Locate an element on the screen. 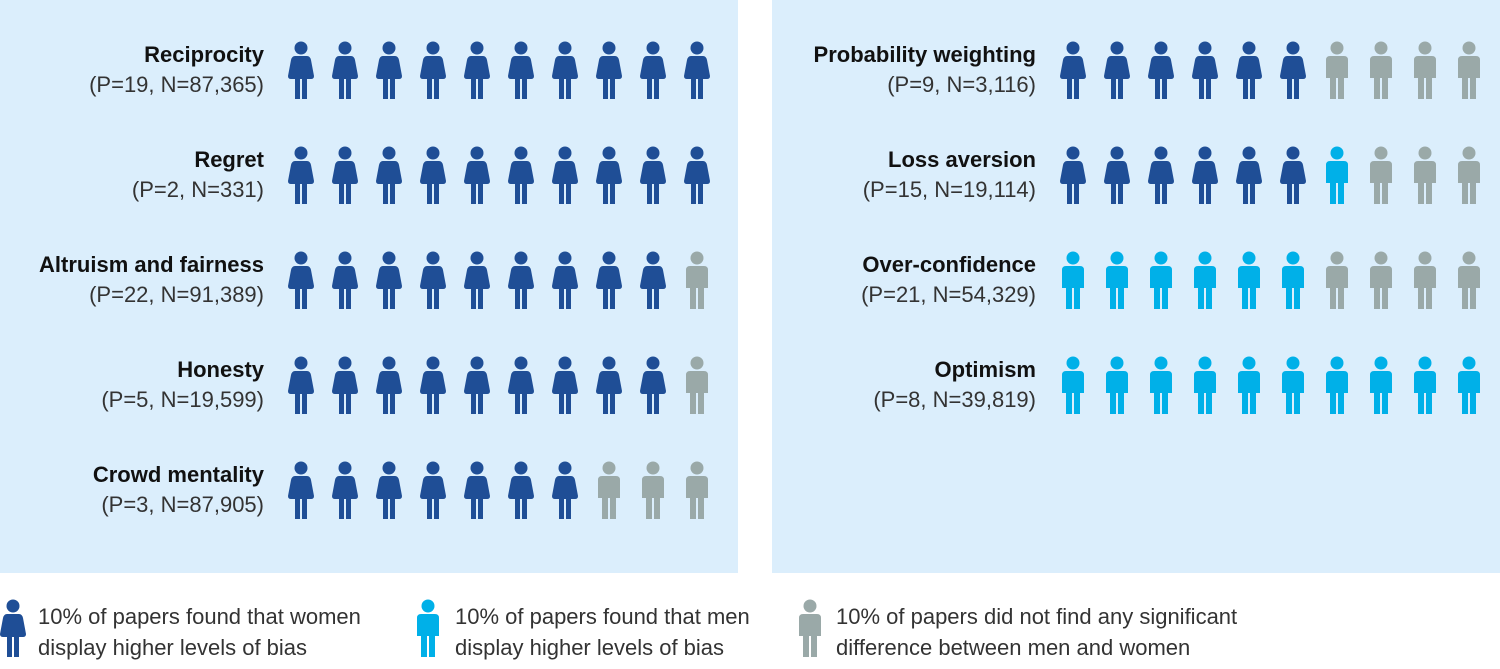 The image size is (1500, 669). row-detail: (P=2, N=331) is located at coordinates (197, 189).